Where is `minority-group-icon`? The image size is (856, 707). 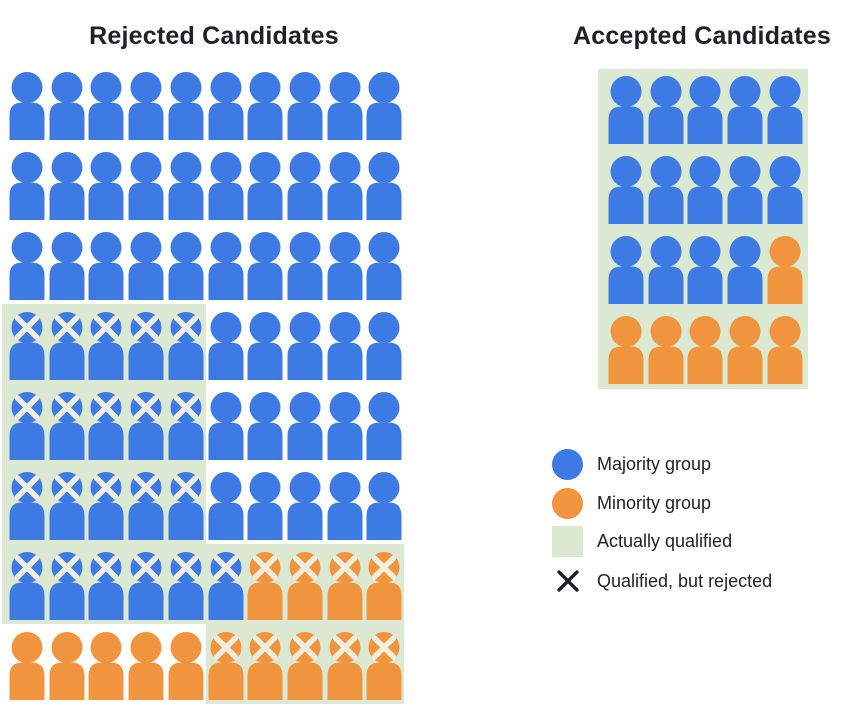 minority-group-icon is located at coordinates (567, 503).